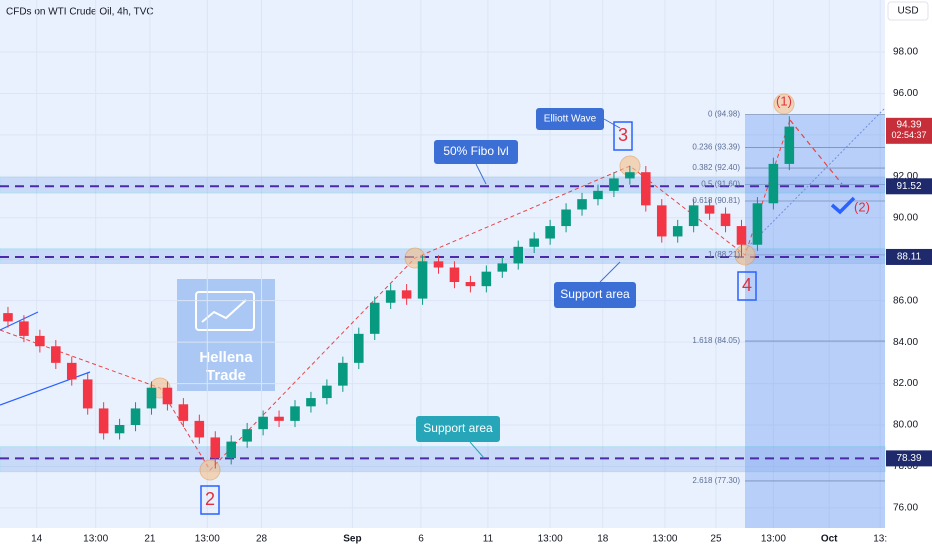 This screenshot has height=550, width=932. I want to click on fib-label: 0 (94.98), so click(724, 114).